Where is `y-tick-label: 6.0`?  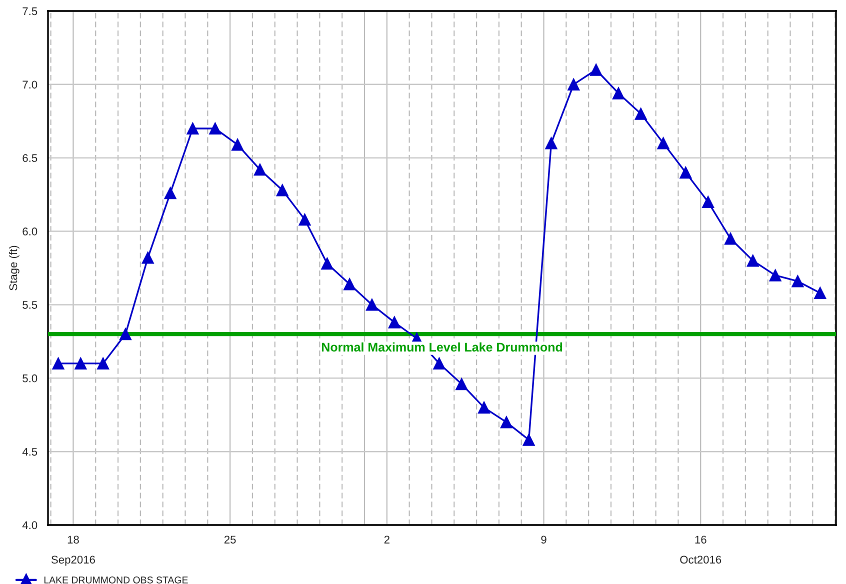
y-tick-label: 6.0 is located at coordinates (30, 232).